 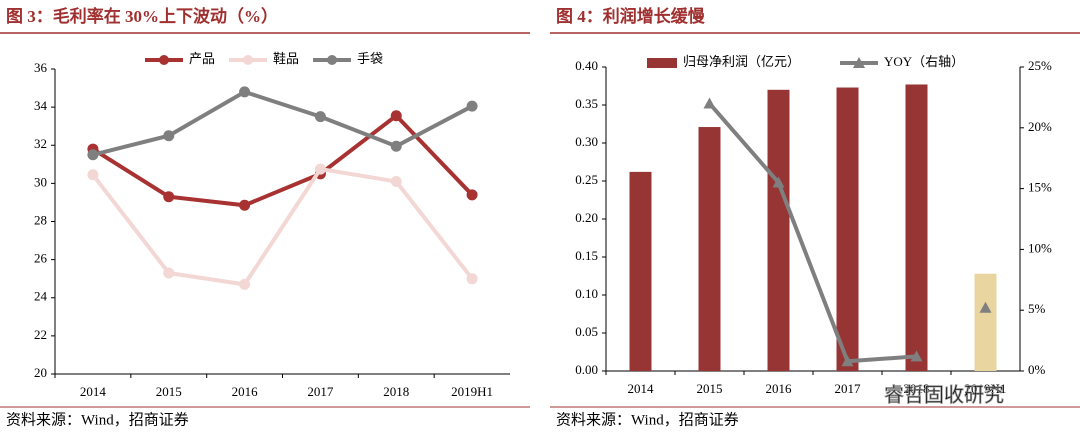 I want to click on y-tick-label: 34, so click(x=41, y=105).